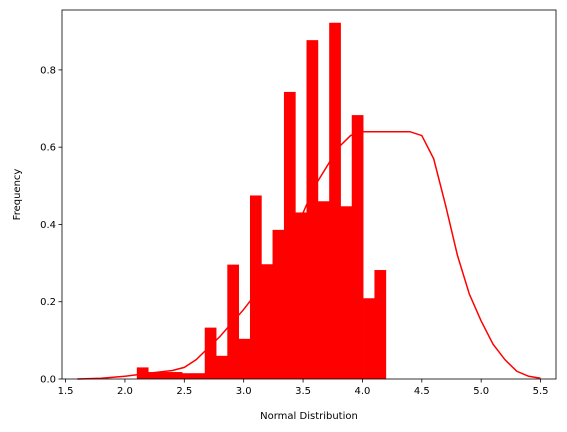  What do you see at coordinates (303, 391) in the screenshot?
I see `x-tick-label-4: 3.5` at bounding box center [303, 391].